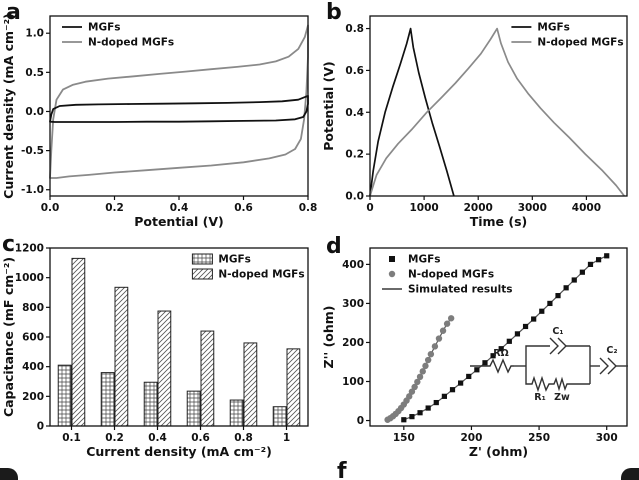 Image resolution: width=639 pixels, height=480 pixels. What do you see at coordinates (354, 155) in the screenshot?
I see `y-tick-label: 0.2` at bounding box center [354, 155].